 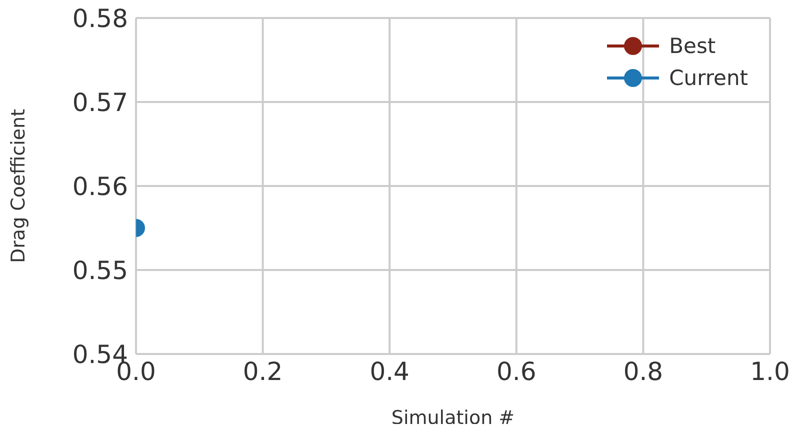 I want to click on y-tick-label: 0.57, so click(x=100, y=102).